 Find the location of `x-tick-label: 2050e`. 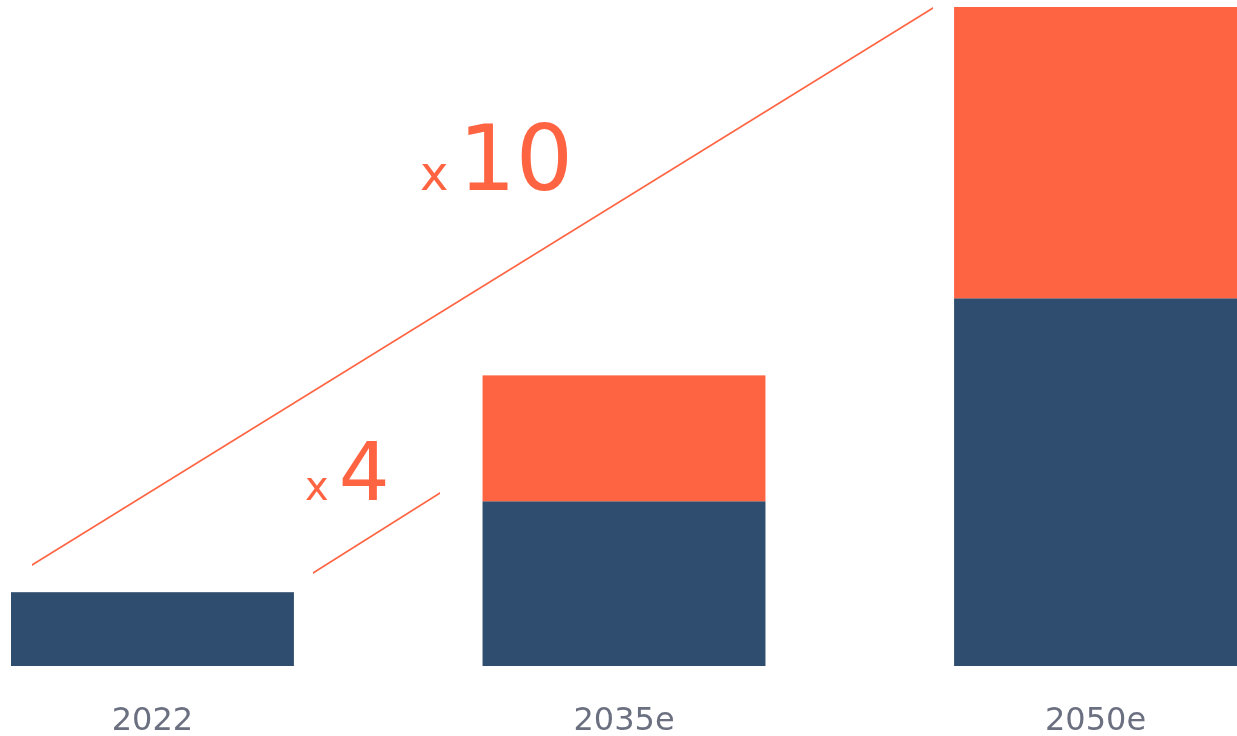

x-tick-label: 2050e is located at coordinates (1095, 718).